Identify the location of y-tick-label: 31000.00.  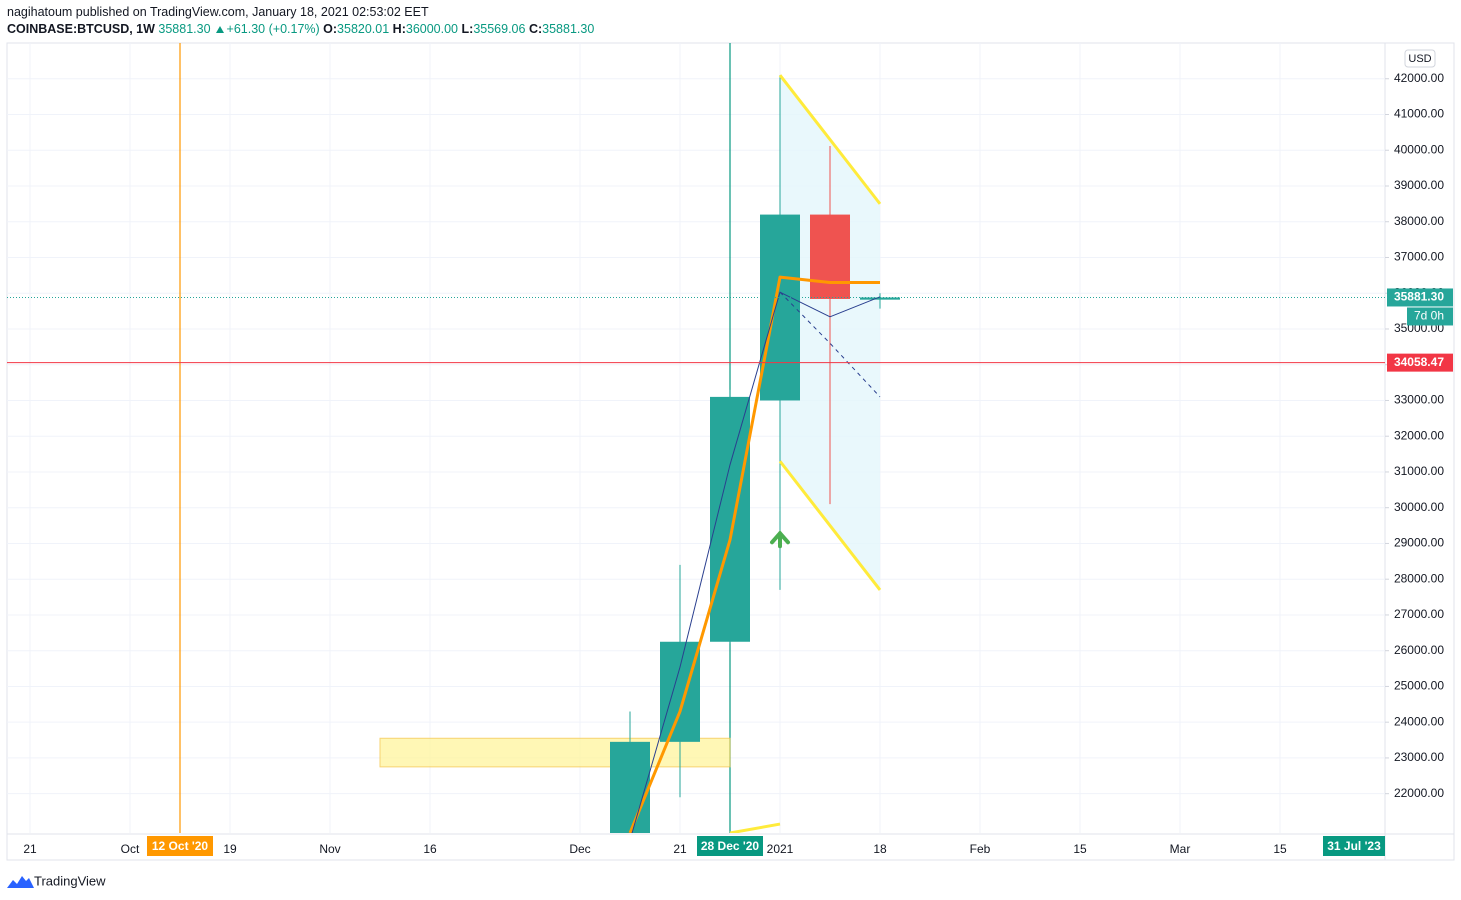
(1419, 471).